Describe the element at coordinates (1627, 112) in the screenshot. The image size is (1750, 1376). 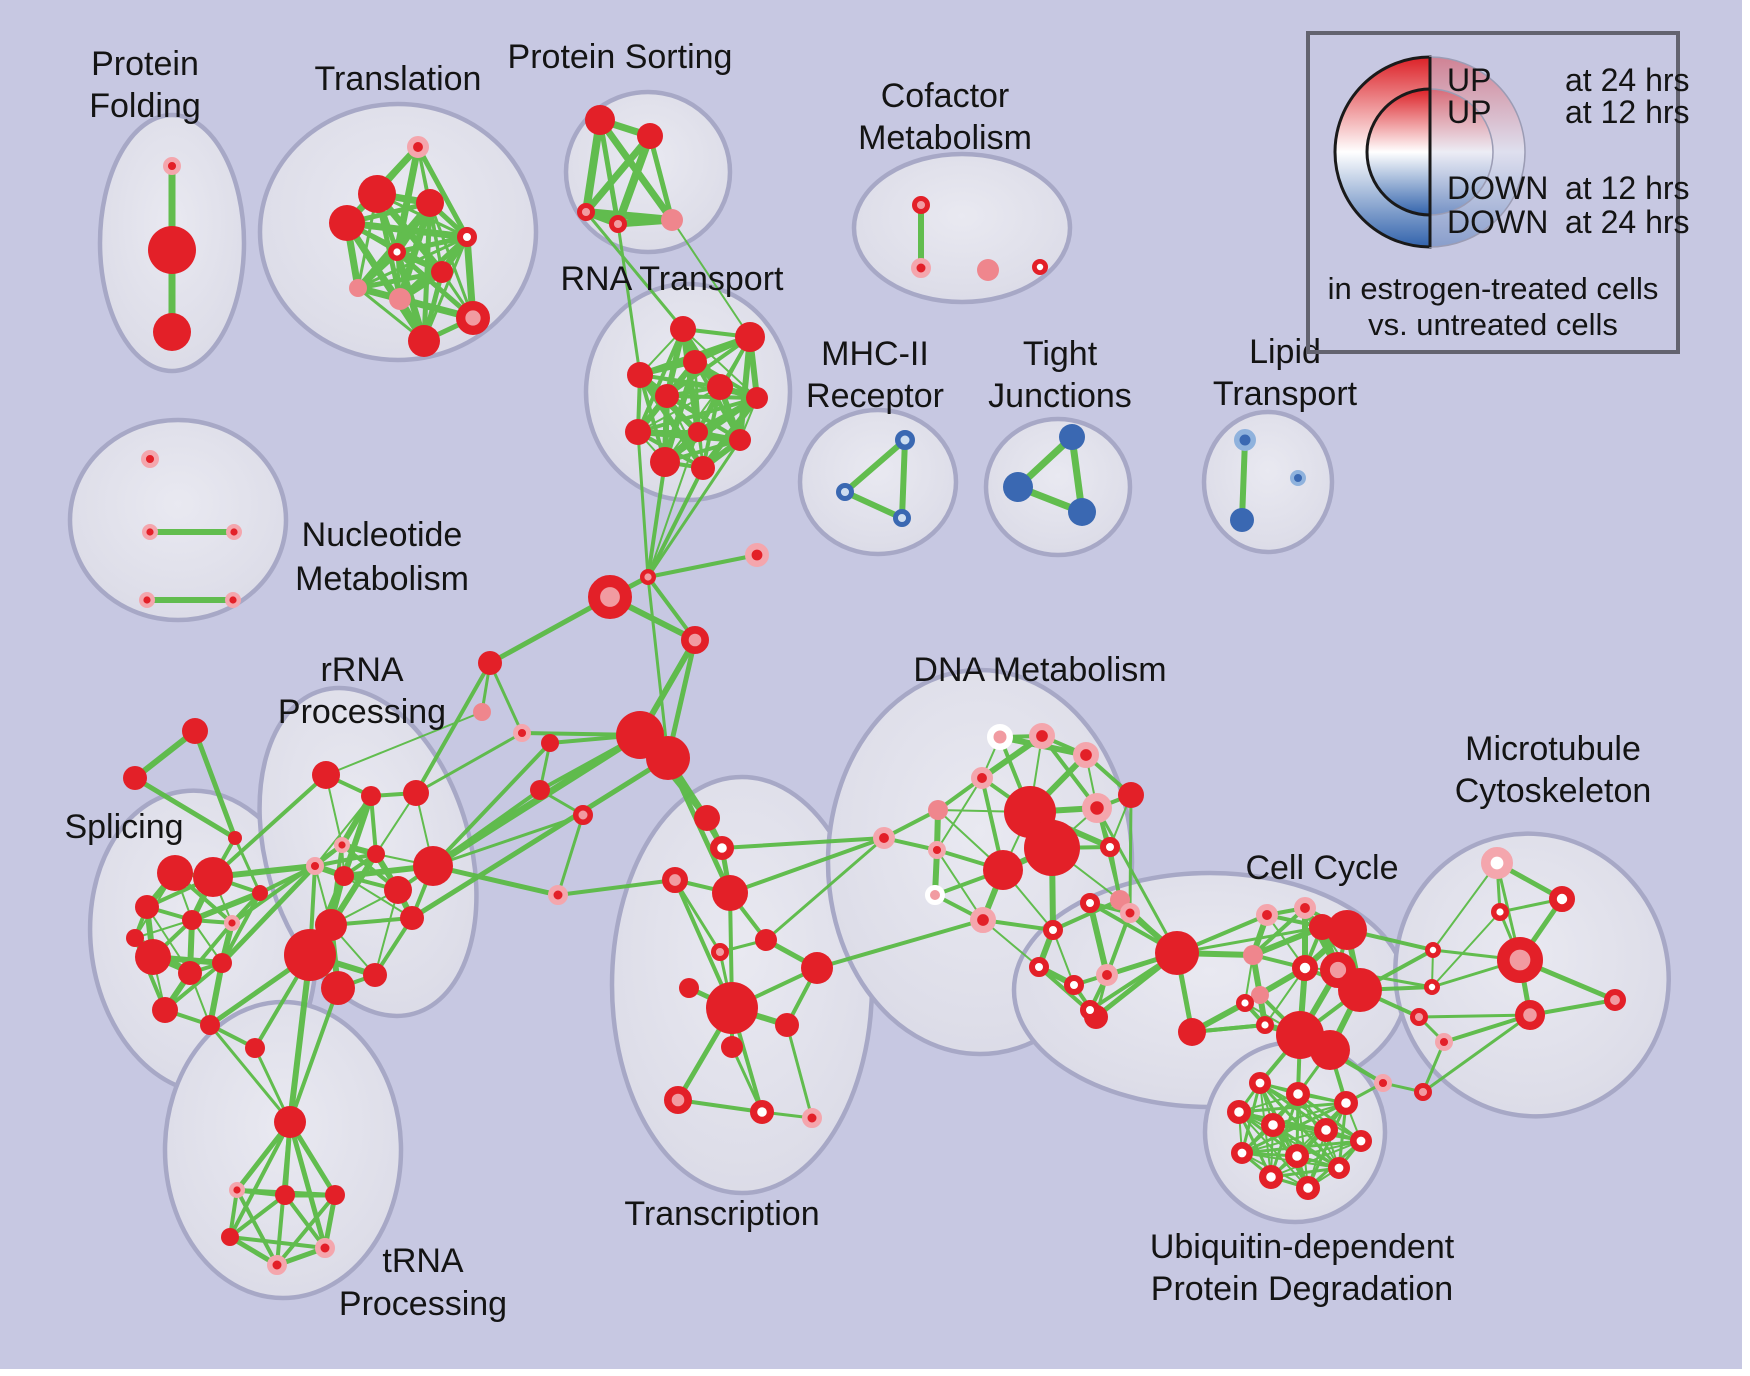
I see `legend-time-1: at 12 hrs` at that location.